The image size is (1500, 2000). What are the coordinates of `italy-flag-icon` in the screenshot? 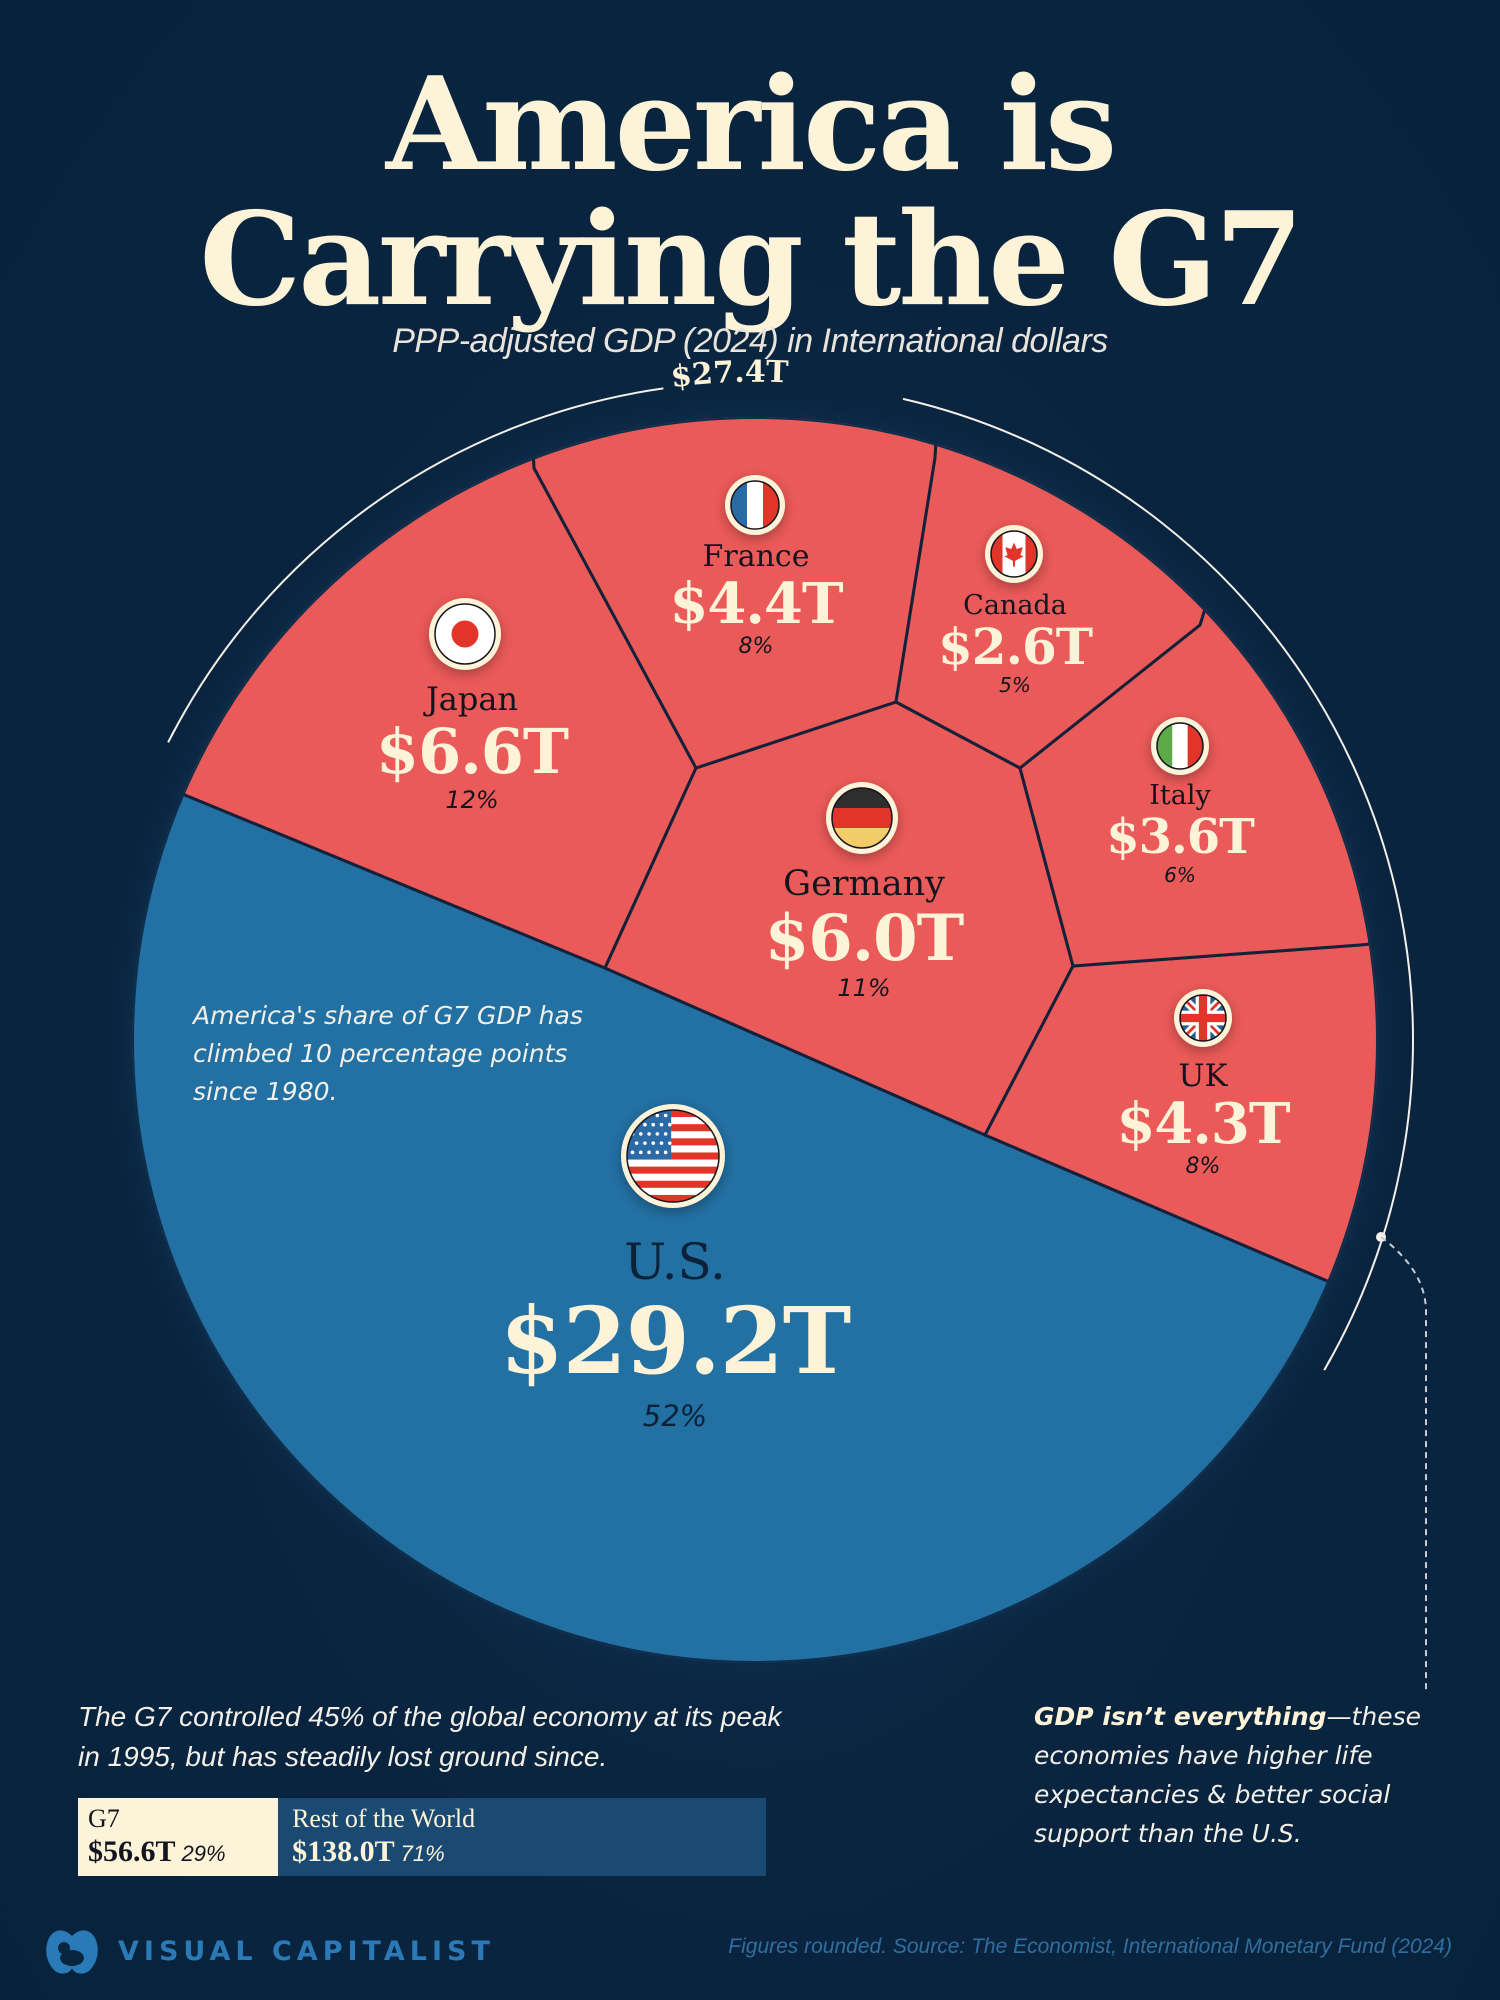 It's located at (1180, 746).